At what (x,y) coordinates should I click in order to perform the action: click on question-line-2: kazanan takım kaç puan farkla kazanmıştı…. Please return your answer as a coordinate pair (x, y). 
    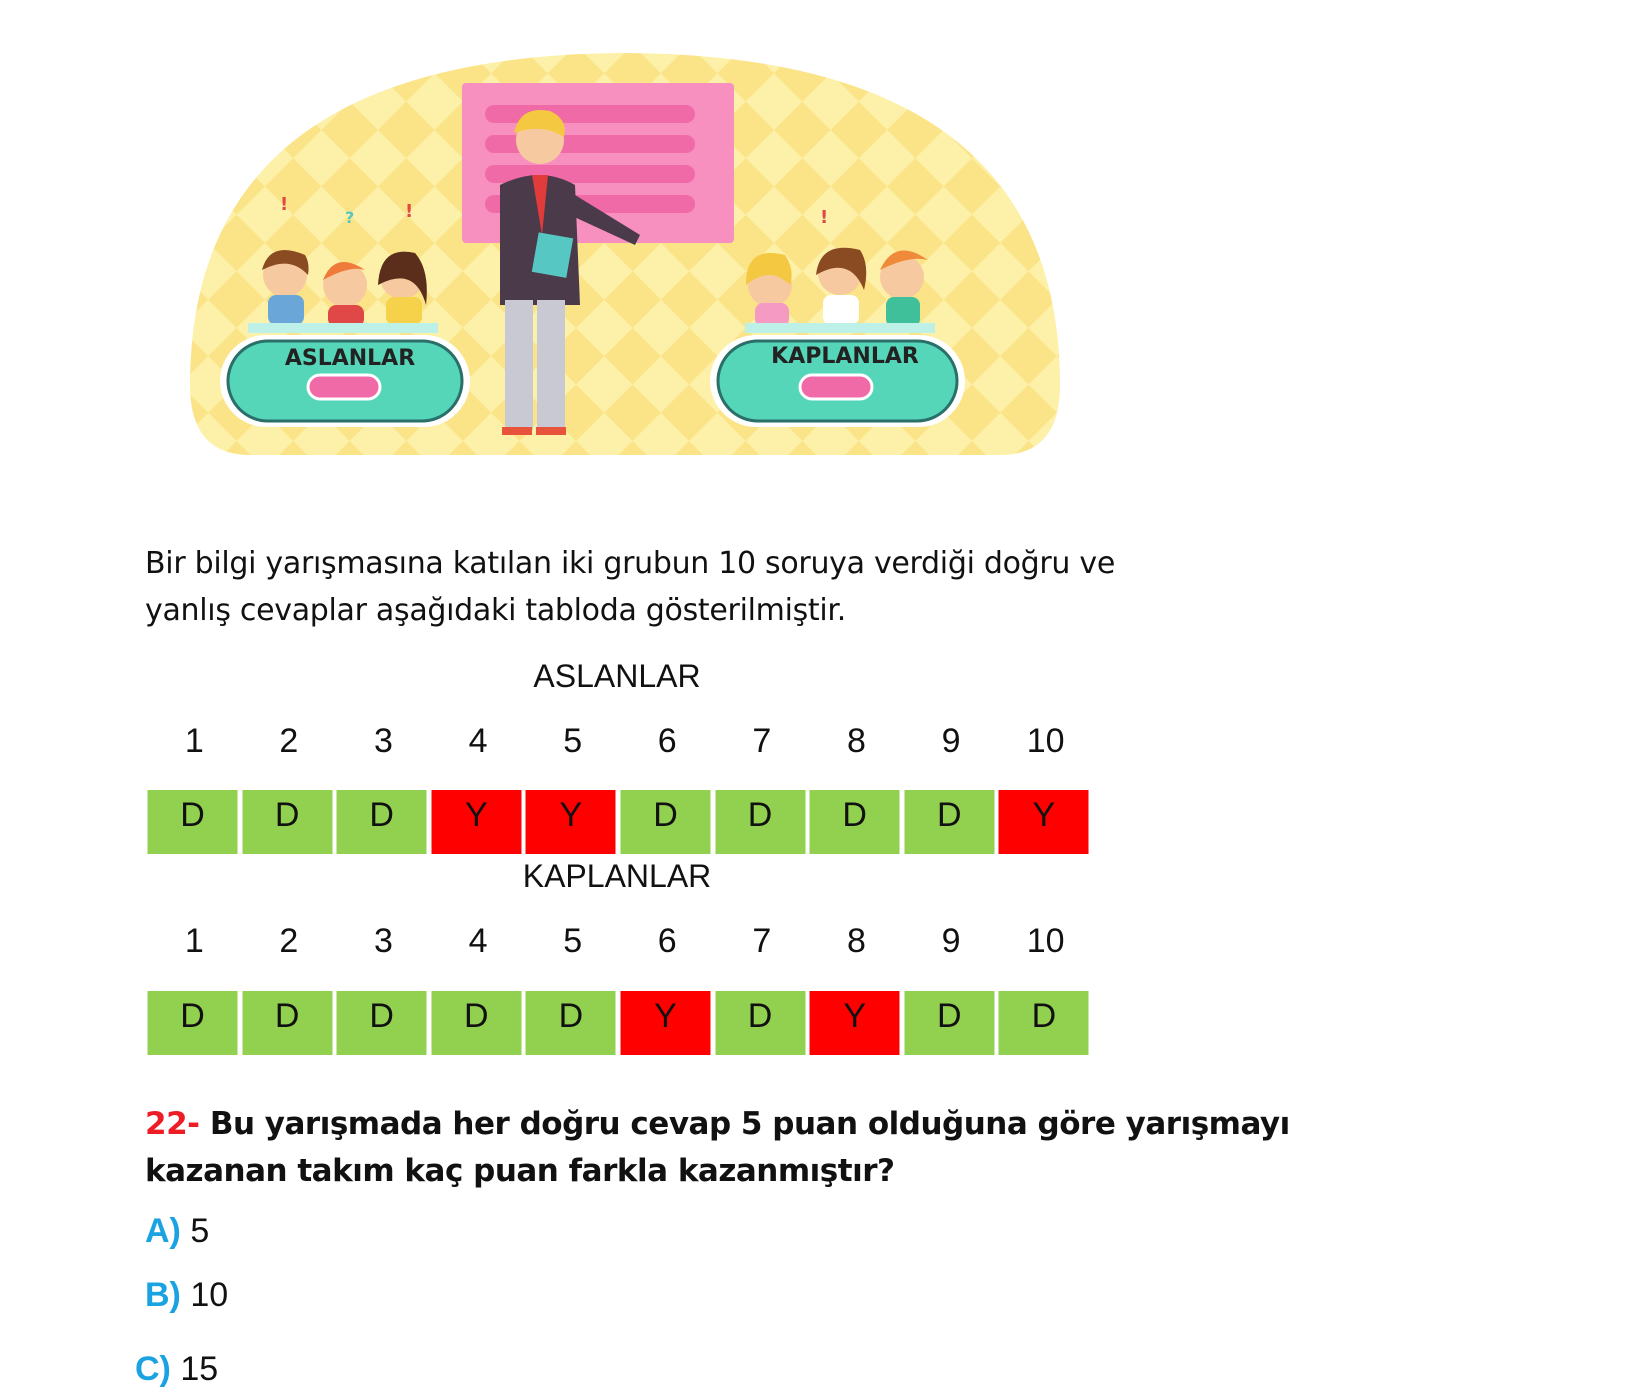
    Looking at the image, I should click on (520, 1171).